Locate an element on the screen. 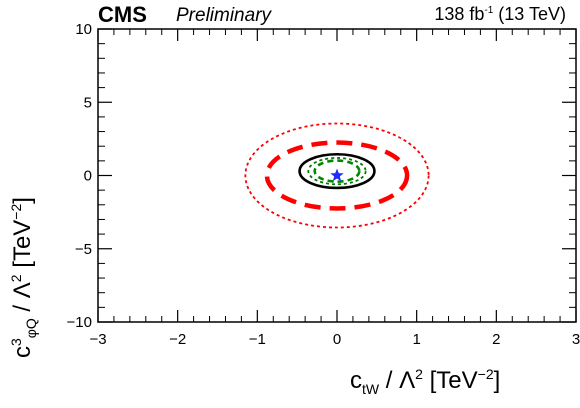 Image resolution: width=580 pixels, height=408 pixels. y-axis-sup: 2 is located at coordinates (16, 278).